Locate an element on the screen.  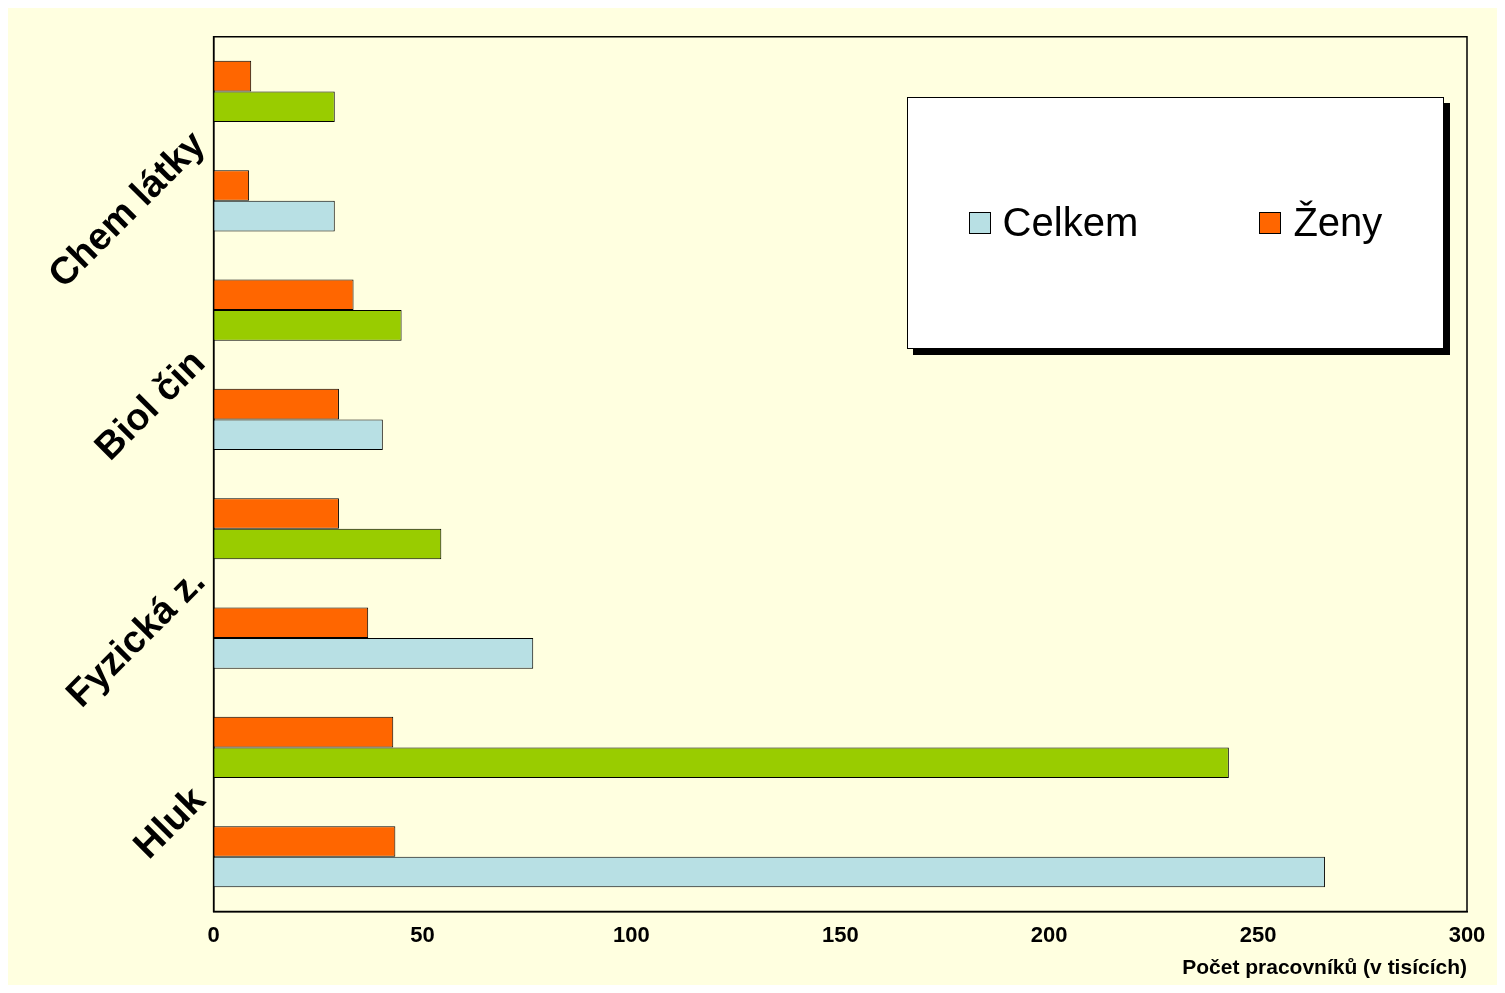
x-tick-label: 50 is located at coordinates (422, 934).